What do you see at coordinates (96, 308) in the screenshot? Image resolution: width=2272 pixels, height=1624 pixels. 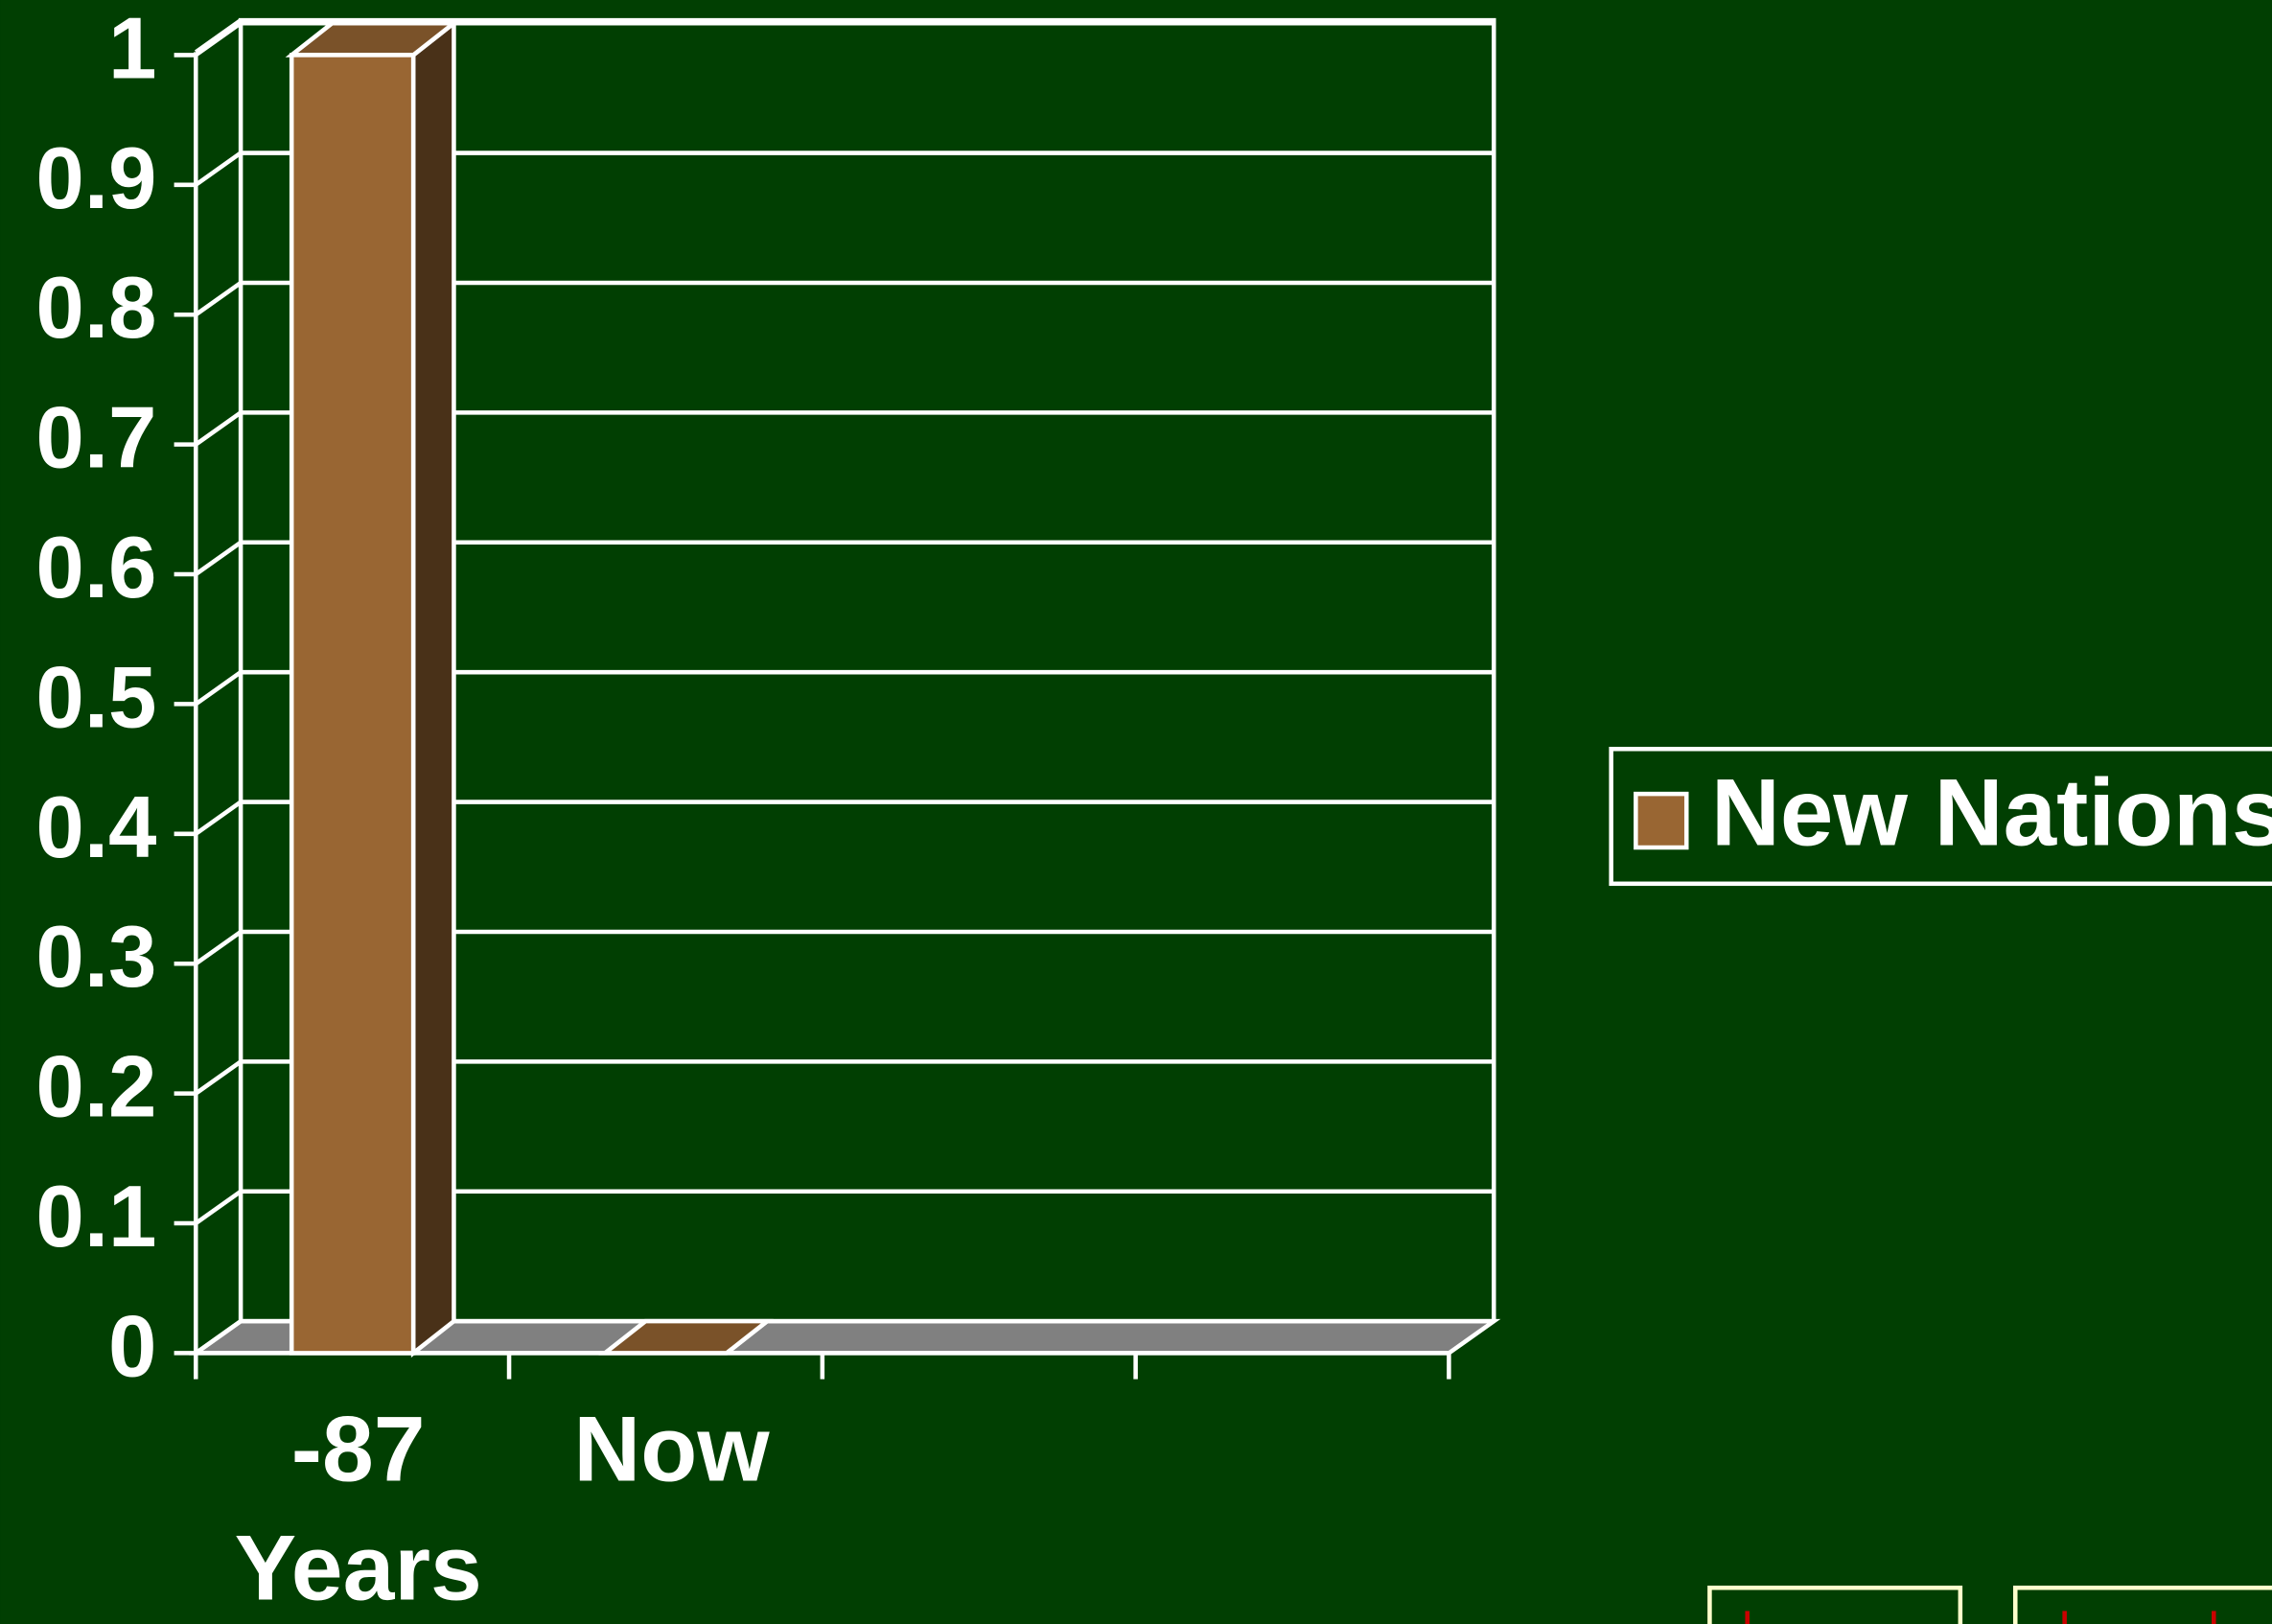 I see `y-tick-label: 0.8` at bounding box center [96, 308].